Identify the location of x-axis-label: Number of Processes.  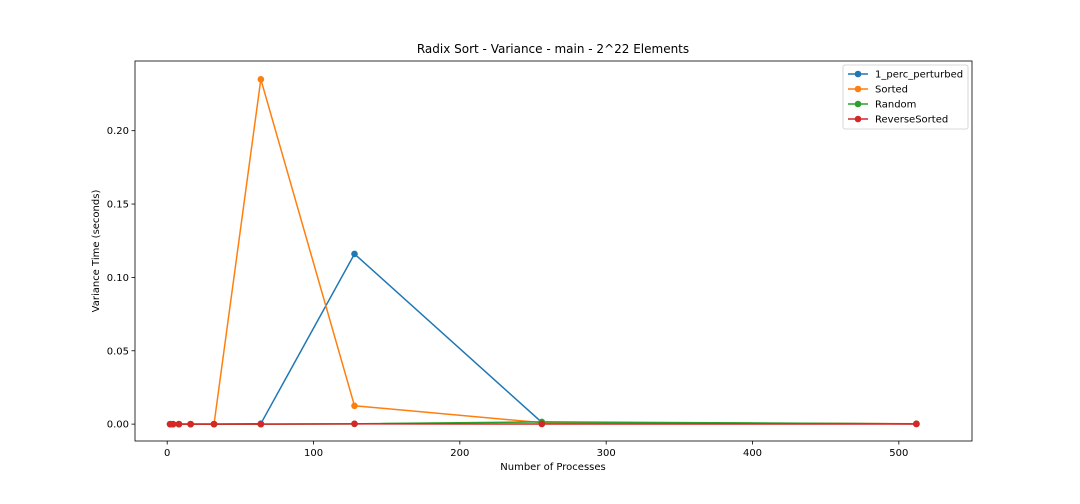
(552, 467).